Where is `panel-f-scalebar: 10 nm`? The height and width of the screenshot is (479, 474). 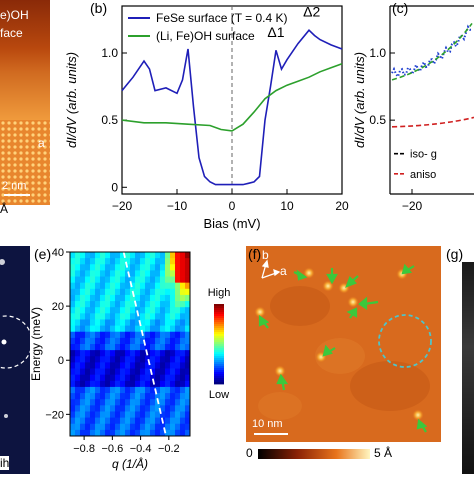 panel-f-scalebar: 10 nm is located at coordinates (267, 424).